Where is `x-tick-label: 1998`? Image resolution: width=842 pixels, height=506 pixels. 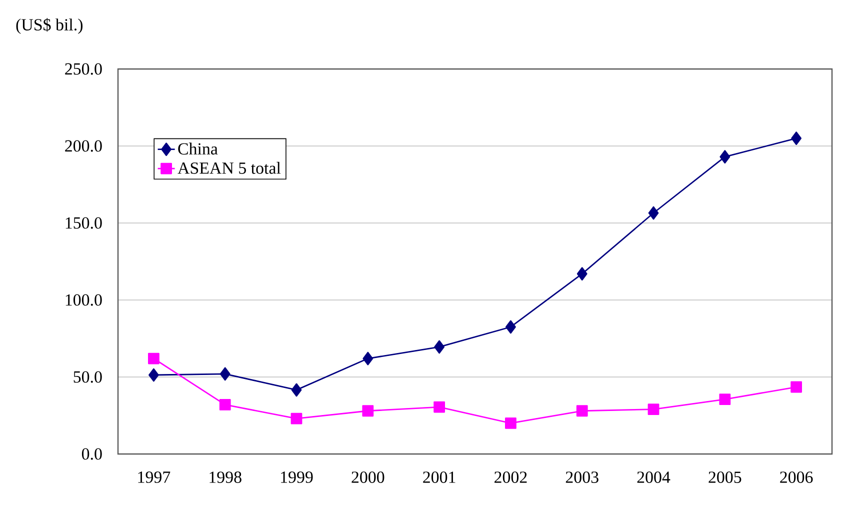 x-tick-label: 1998 is located at coordinates (226, 477).